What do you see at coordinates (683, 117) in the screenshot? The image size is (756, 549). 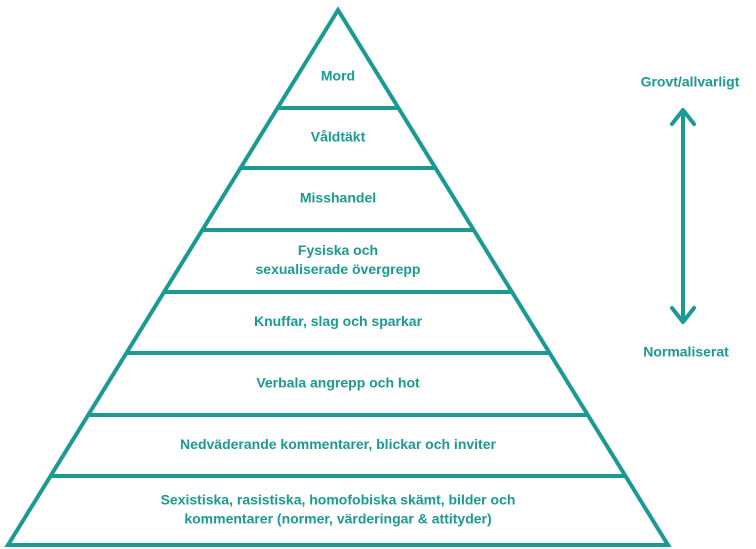 I see `arrow-head-up` at bounding box center [683, 117].